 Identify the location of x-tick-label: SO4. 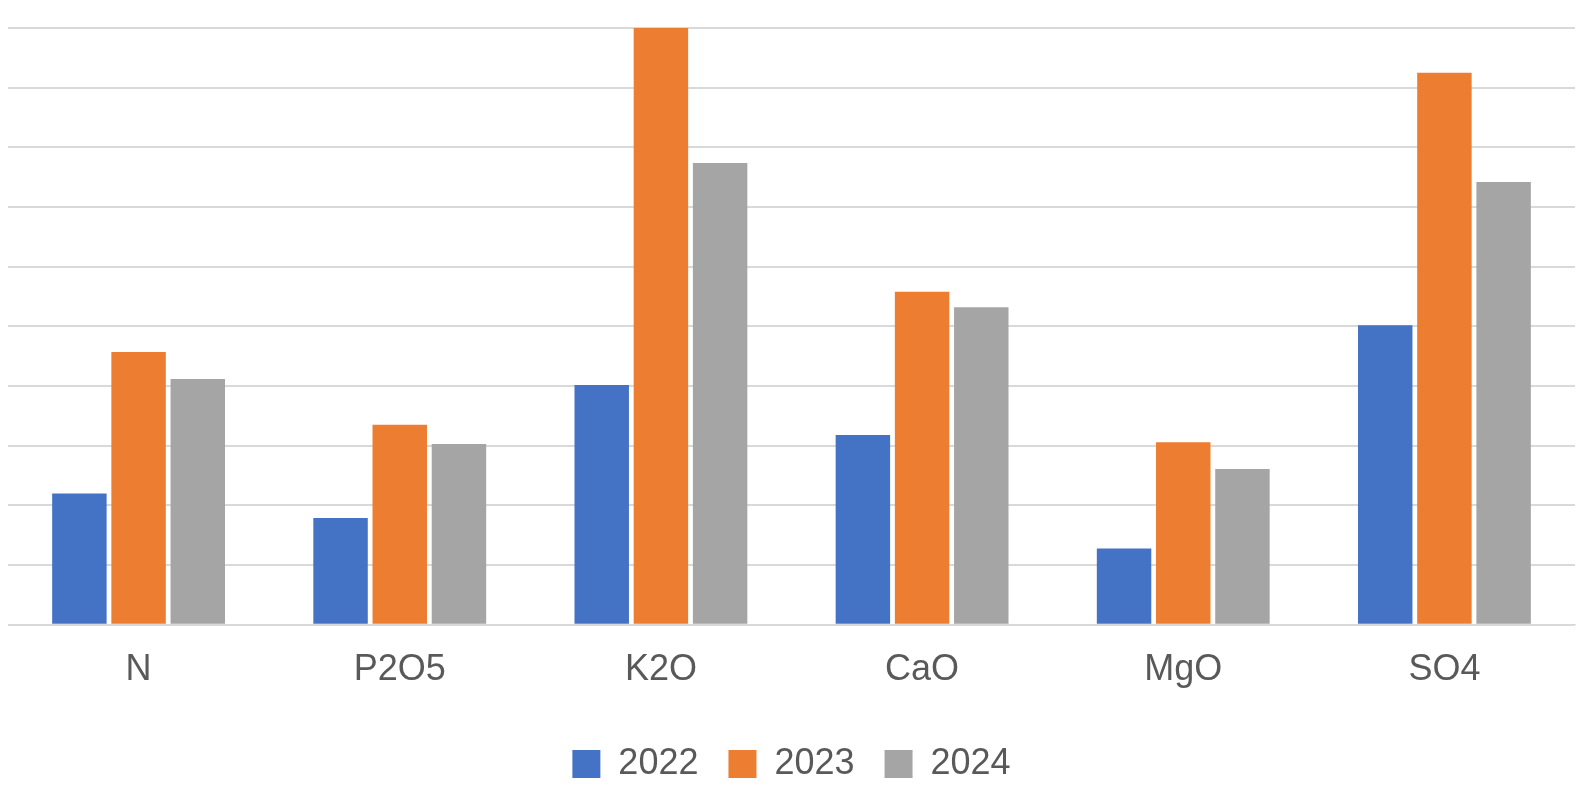
(1444, 668).